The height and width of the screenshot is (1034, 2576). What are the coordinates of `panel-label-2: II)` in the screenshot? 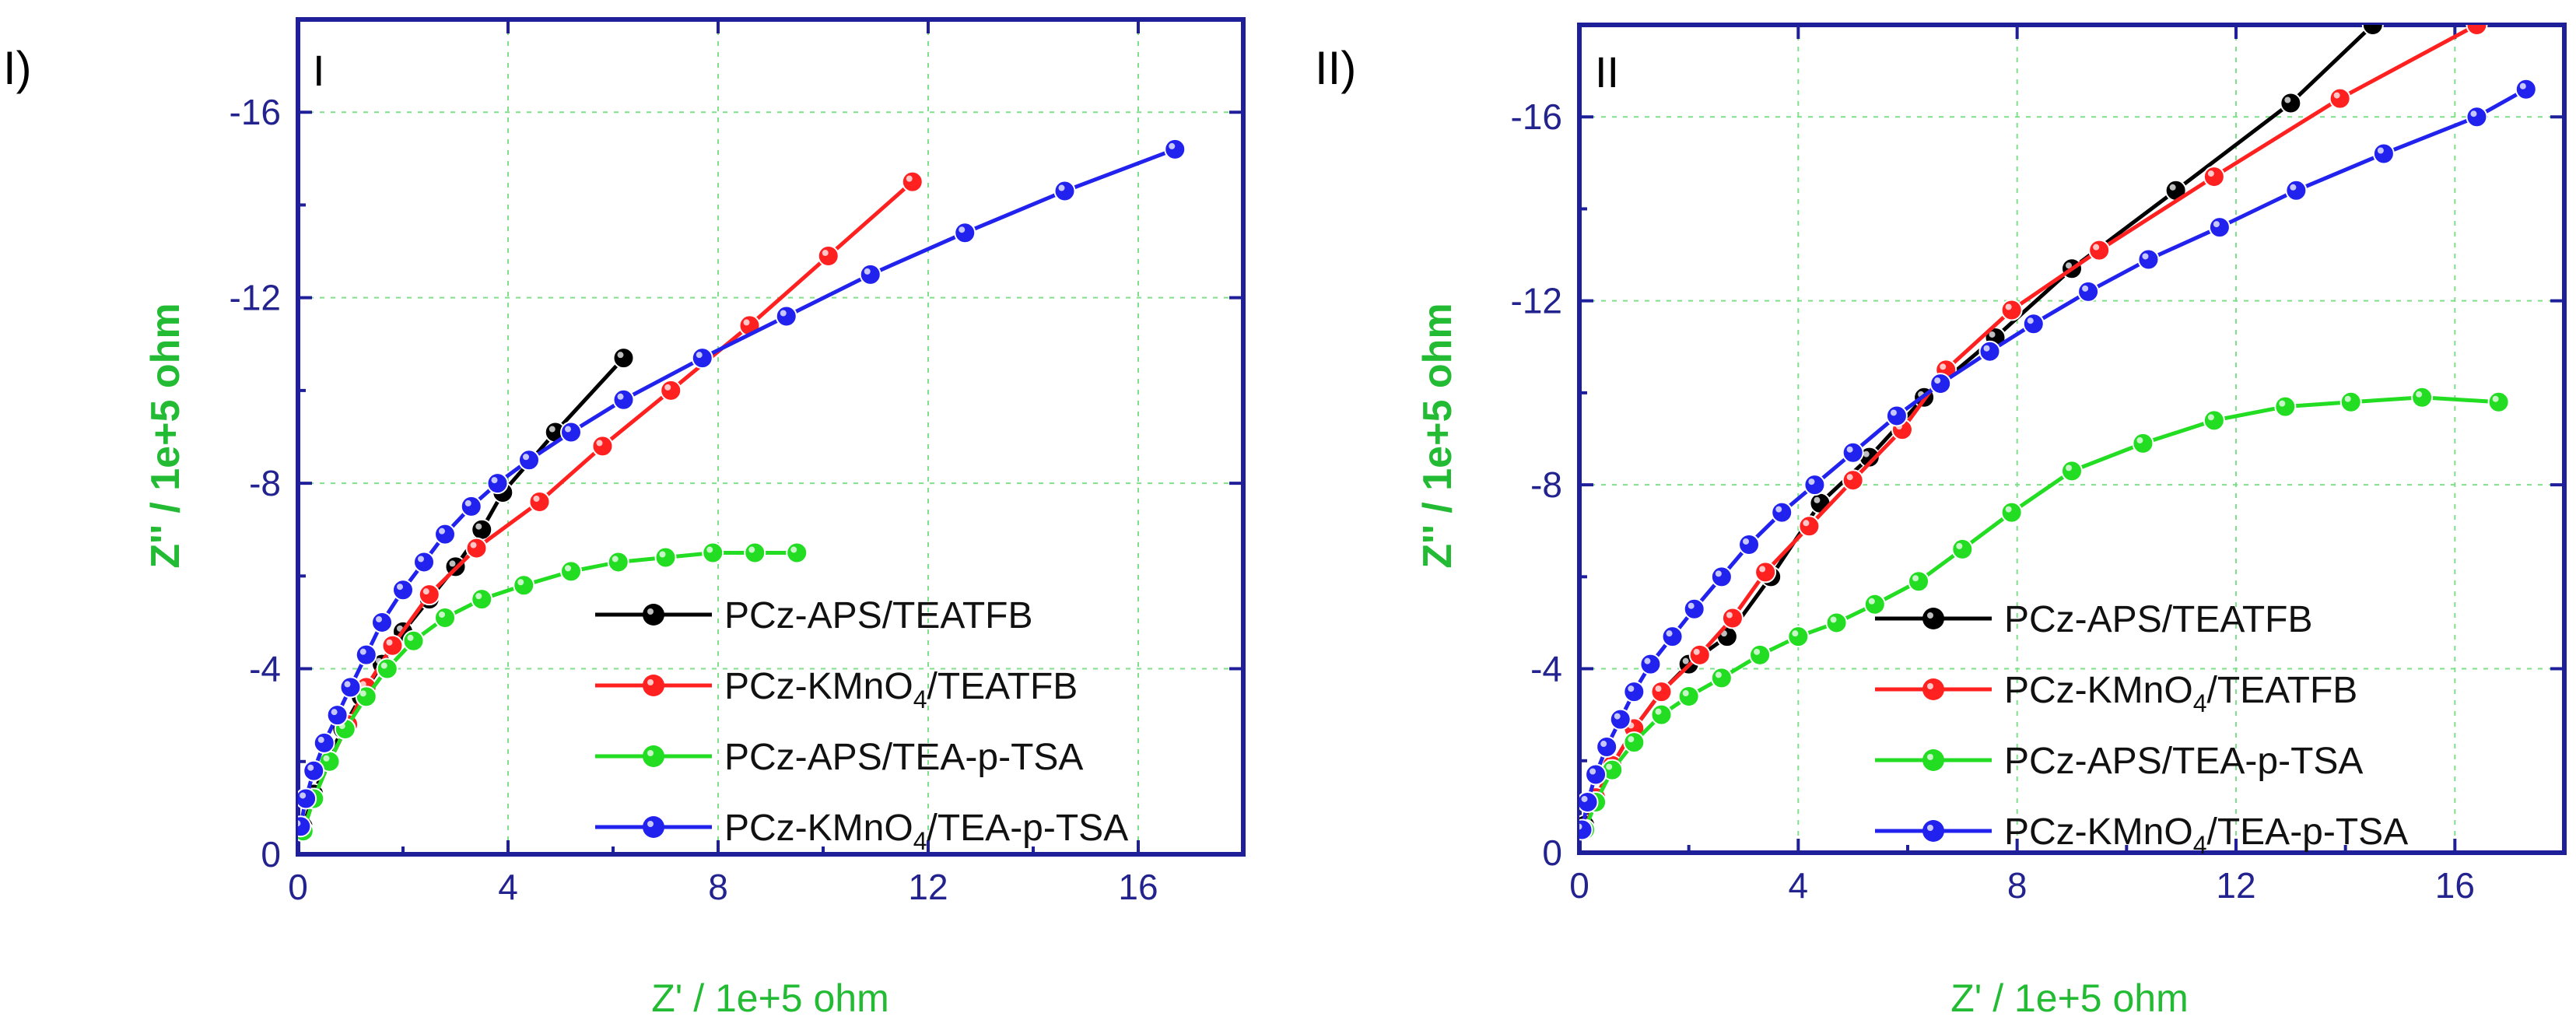 It's located at (1335, 68).